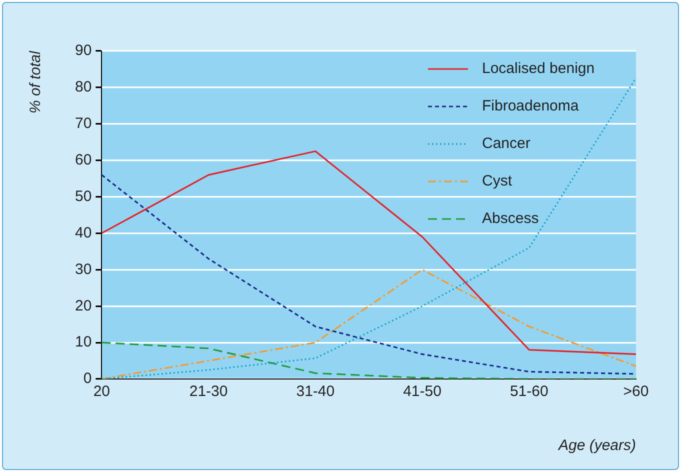  I want to click on y-tick-label: 90, so click(83, 51).